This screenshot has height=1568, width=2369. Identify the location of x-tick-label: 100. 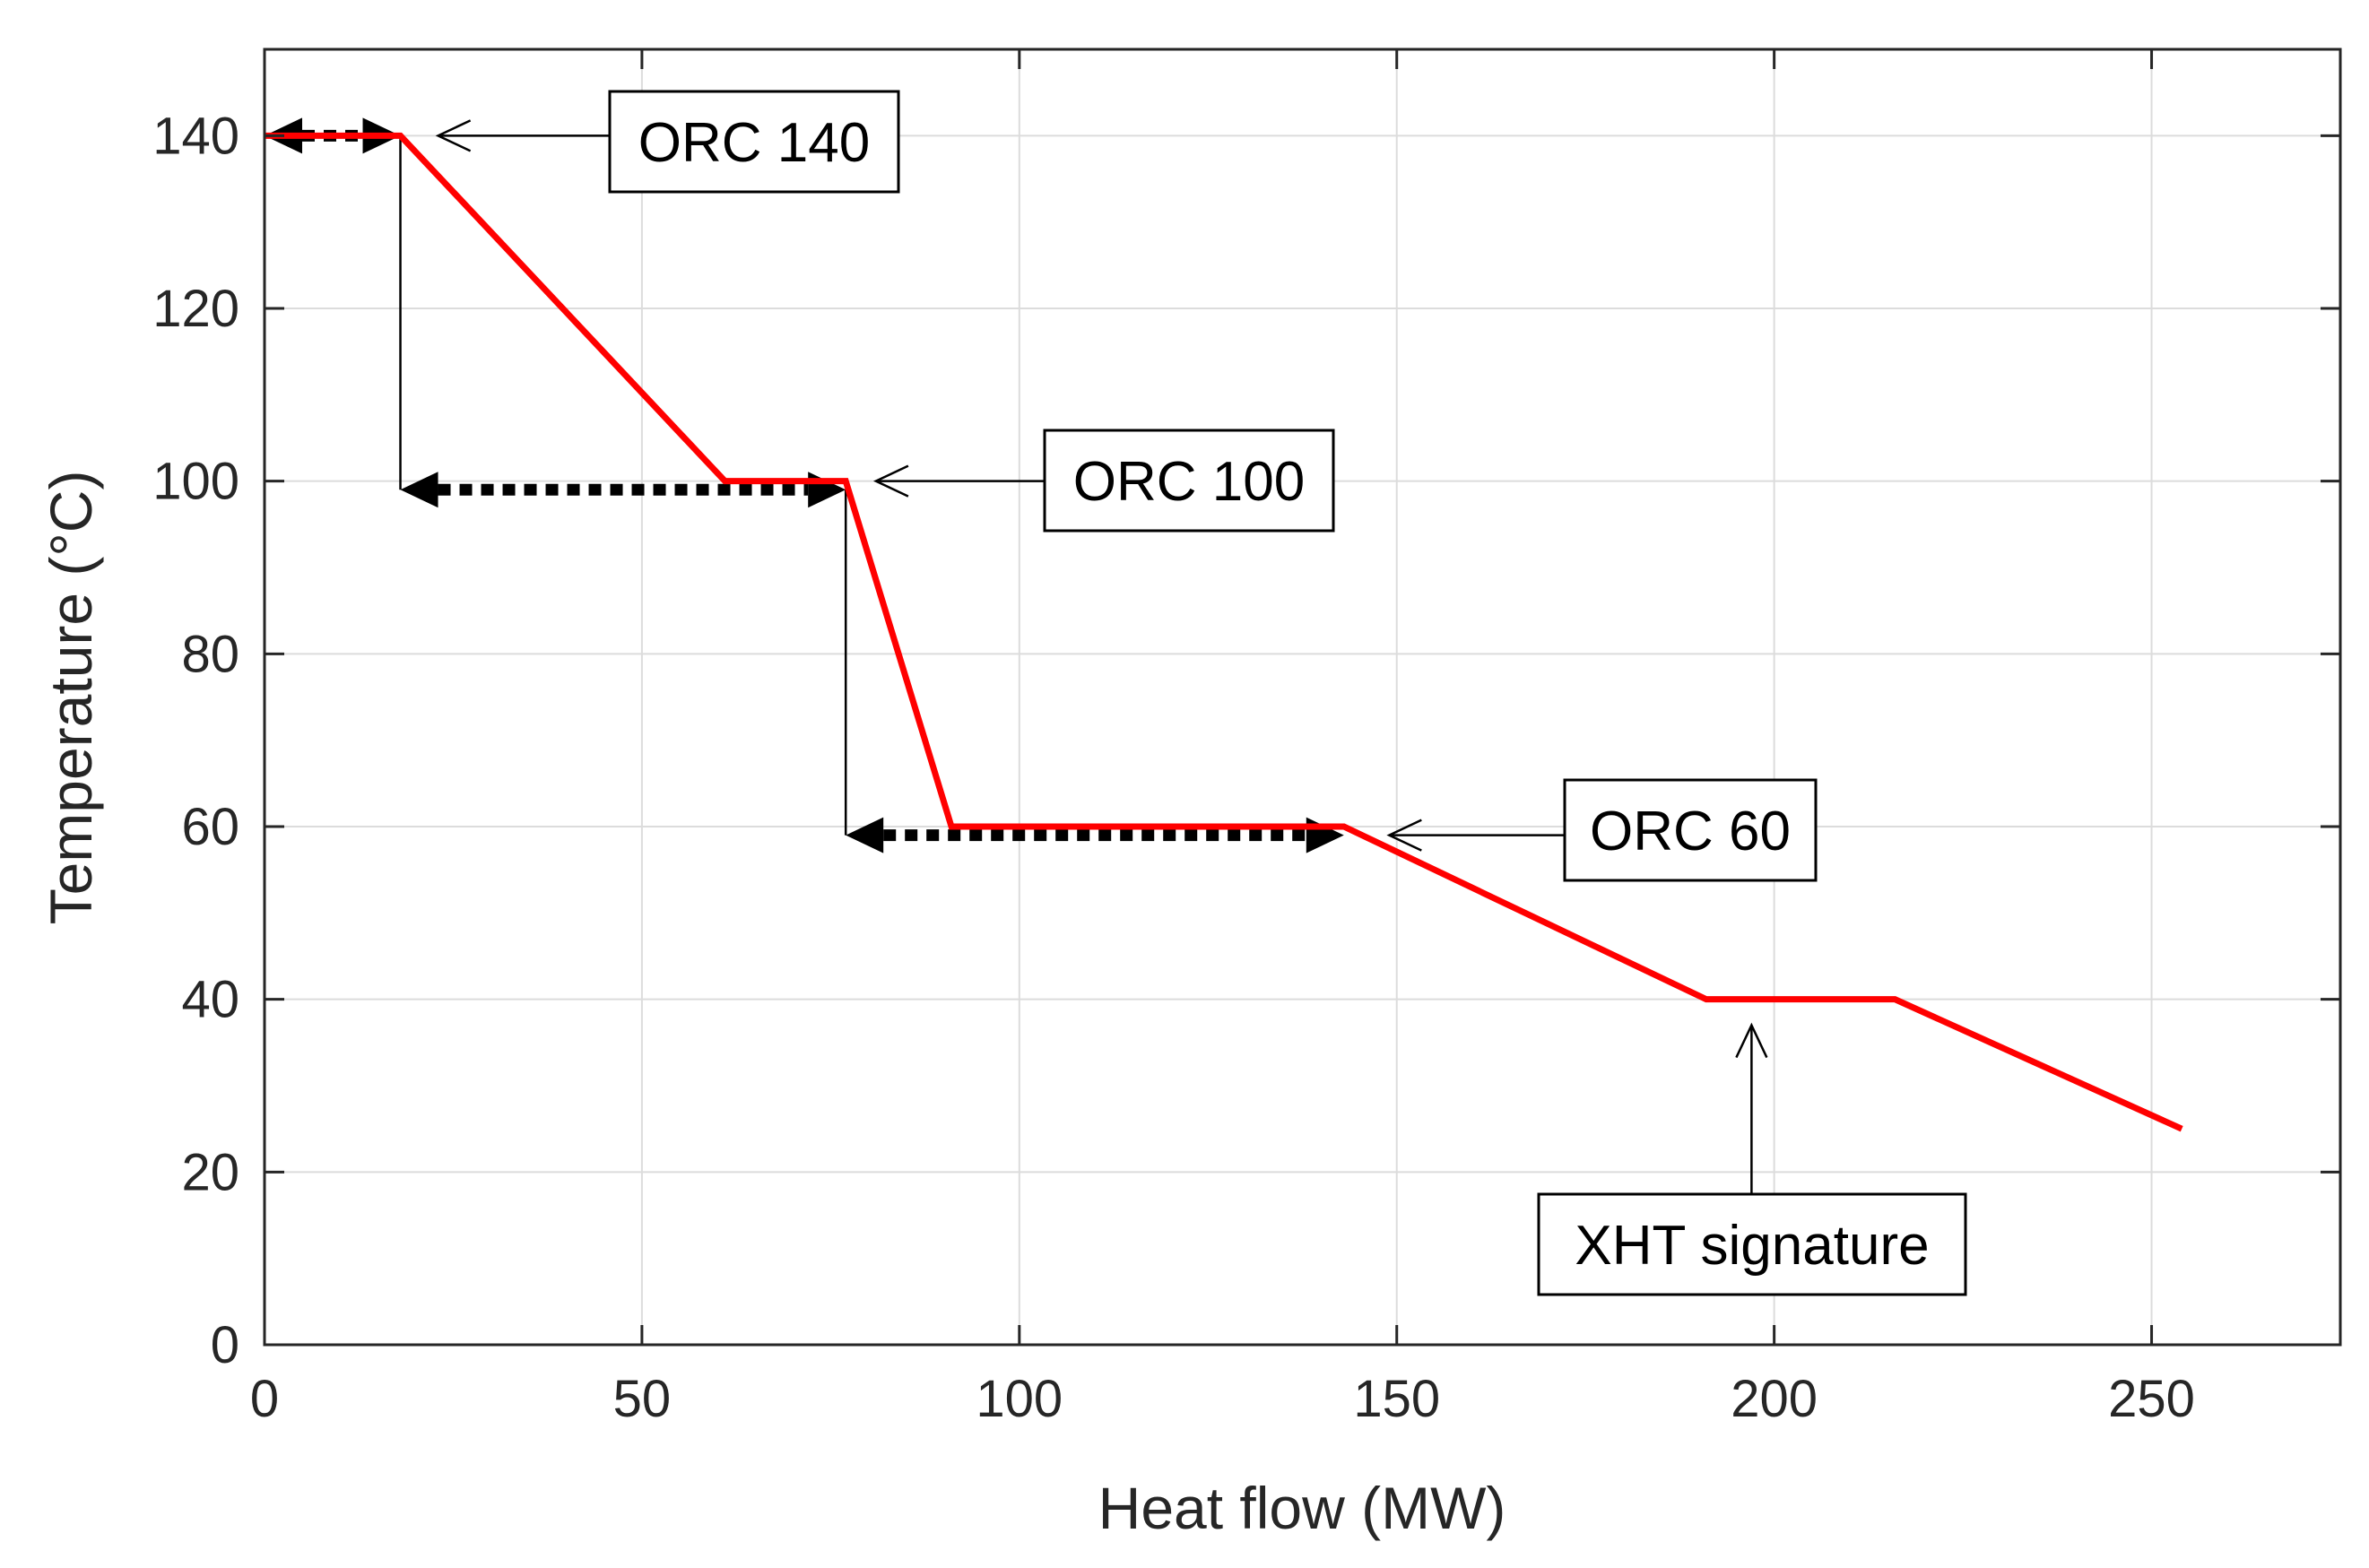
(1019, 1399).